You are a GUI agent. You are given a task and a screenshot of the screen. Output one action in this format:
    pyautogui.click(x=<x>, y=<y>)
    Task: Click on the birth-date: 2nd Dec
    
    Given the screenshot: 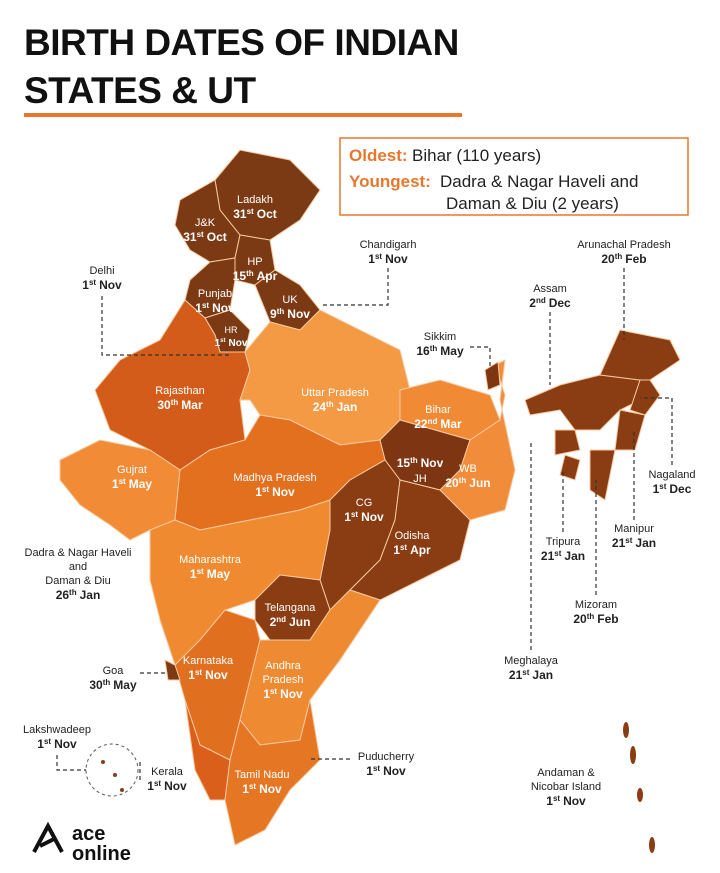 What is the action you would take?
    pyautogui.click(x=550, y=303)
    